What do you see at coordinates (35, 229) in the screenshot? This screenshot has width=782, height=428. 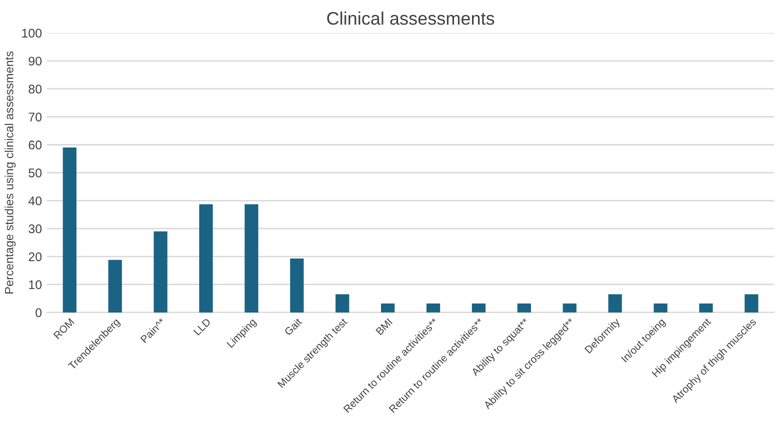 I see `y-tick-label: 30` at bounding box center [35, 229].